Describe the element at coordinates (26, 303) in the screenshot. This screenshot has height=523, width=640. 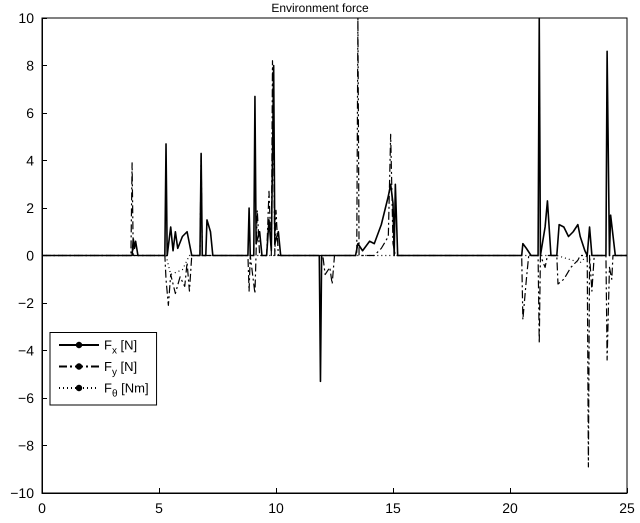
I see `y-tick-label: −2` at that location.